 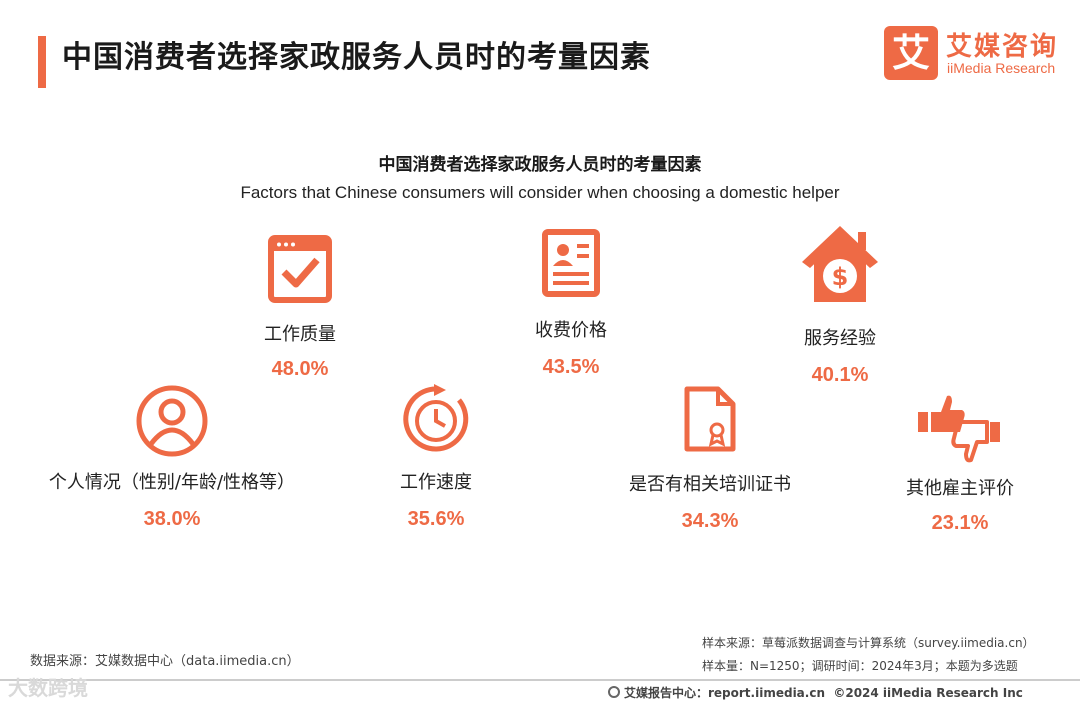 What do you see at coordinates (42, 62) in the screenshot?
I see `title-accent-bar` at bounding box center [42, 62].